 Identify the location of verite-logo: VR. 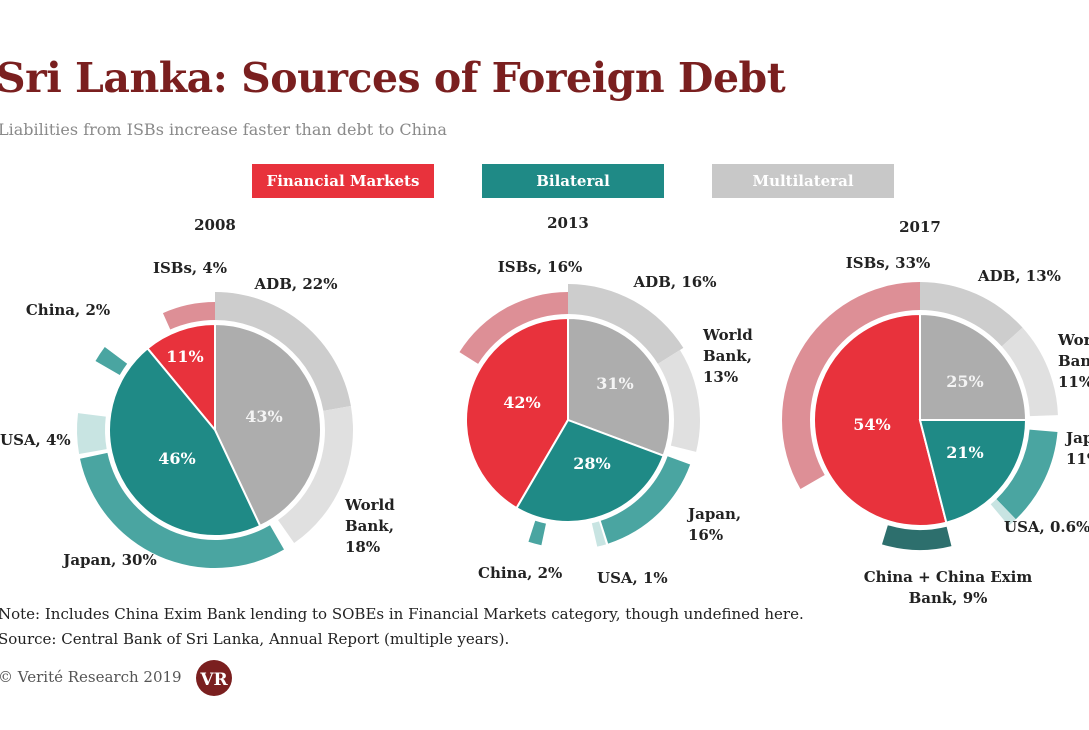
(214, 678).